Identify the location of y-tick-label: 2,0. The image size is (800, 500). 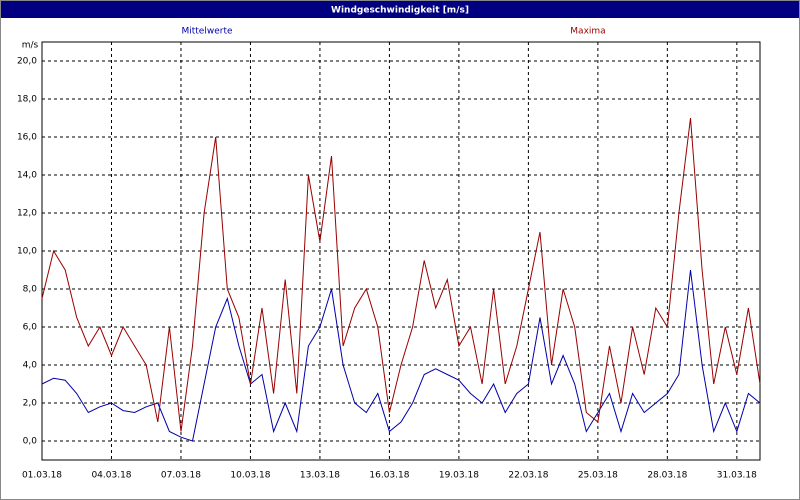
(30, 404).